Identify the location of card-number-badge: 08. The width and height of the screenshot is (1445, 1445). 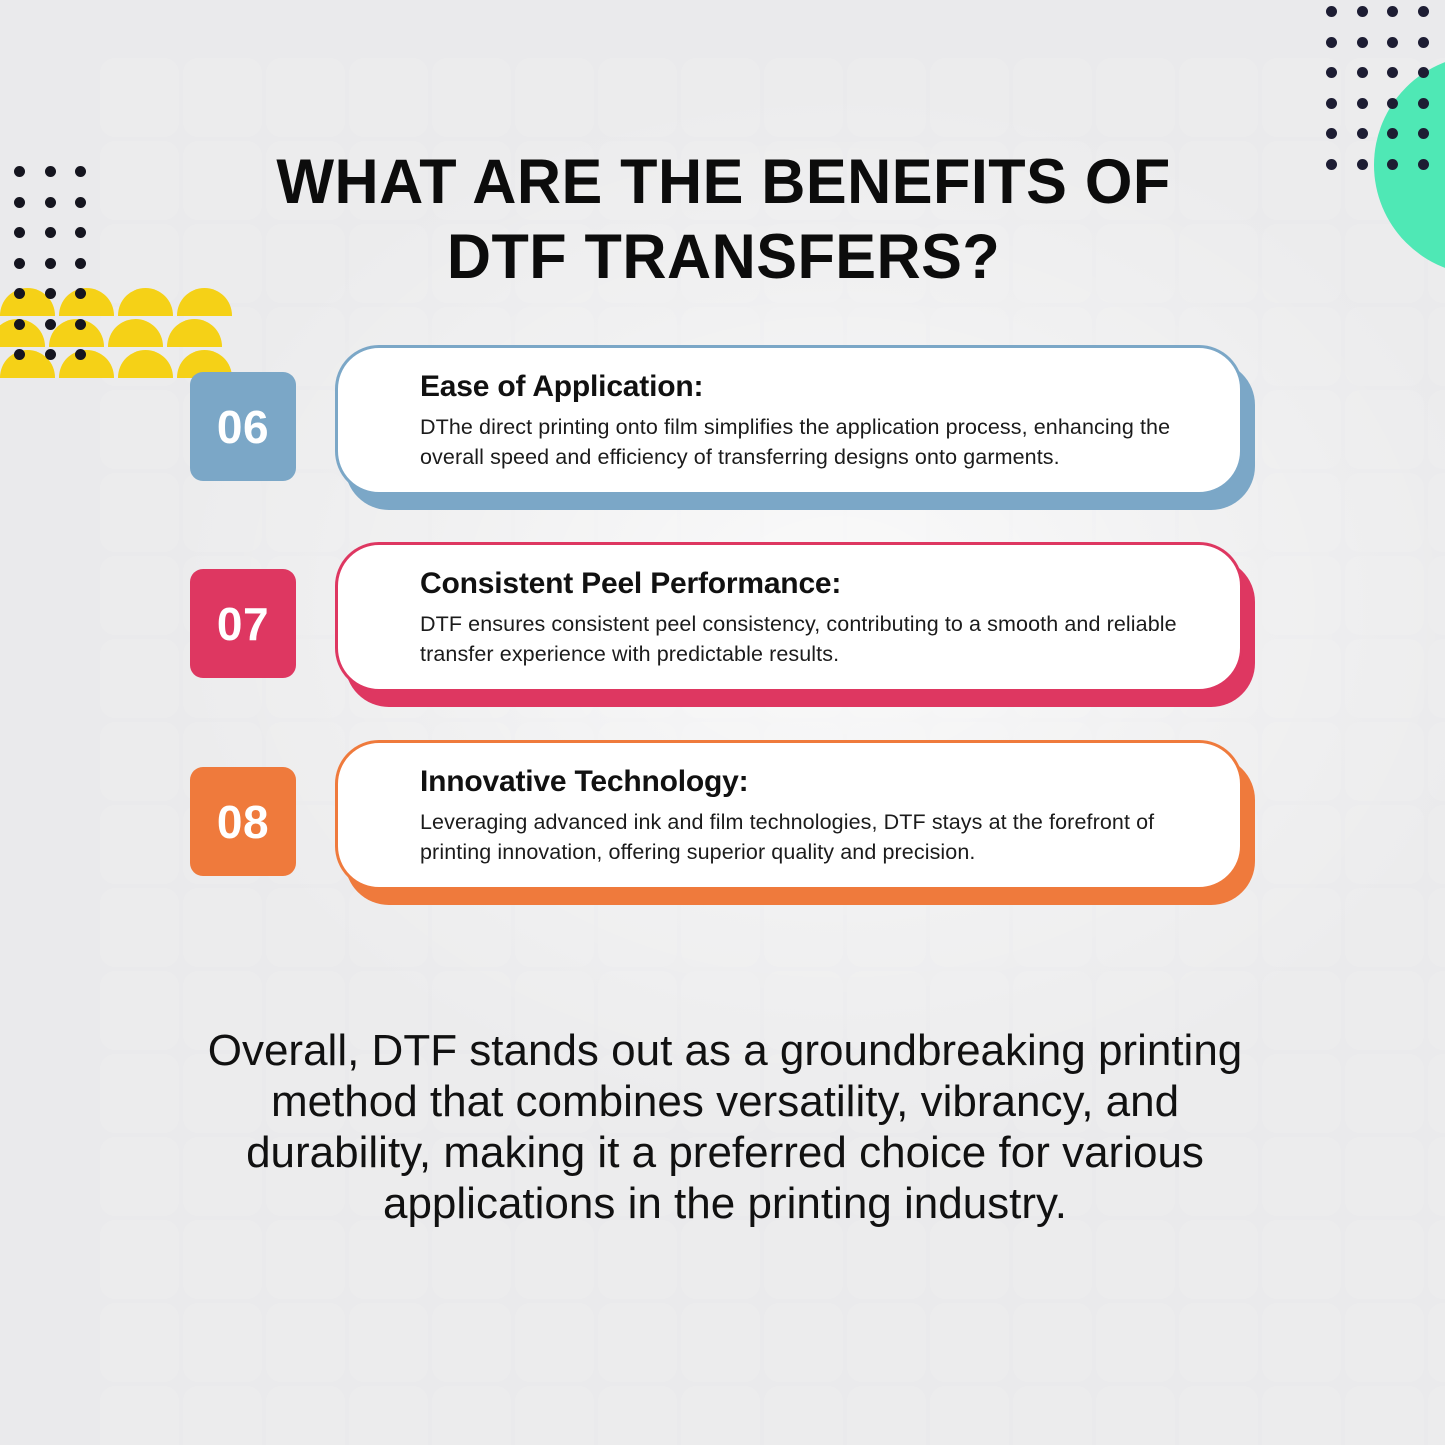
(243, 821).